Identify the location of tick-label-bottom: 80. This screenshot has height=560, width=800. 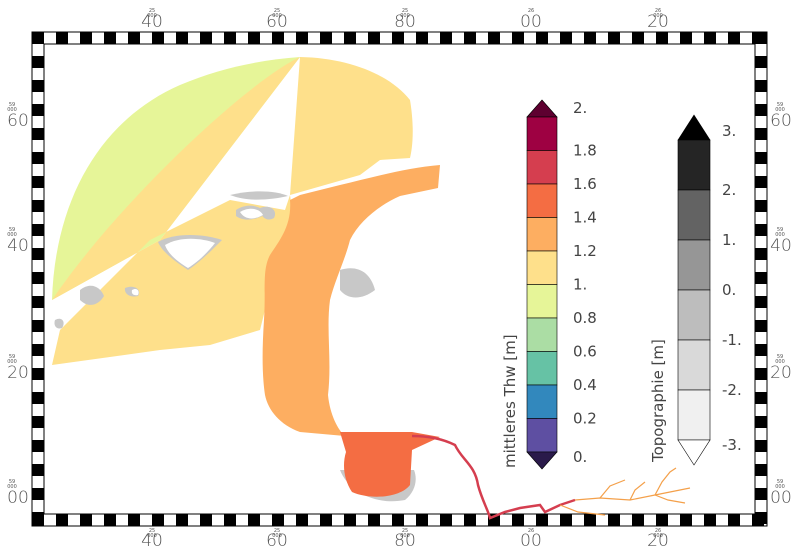
(405, 541).